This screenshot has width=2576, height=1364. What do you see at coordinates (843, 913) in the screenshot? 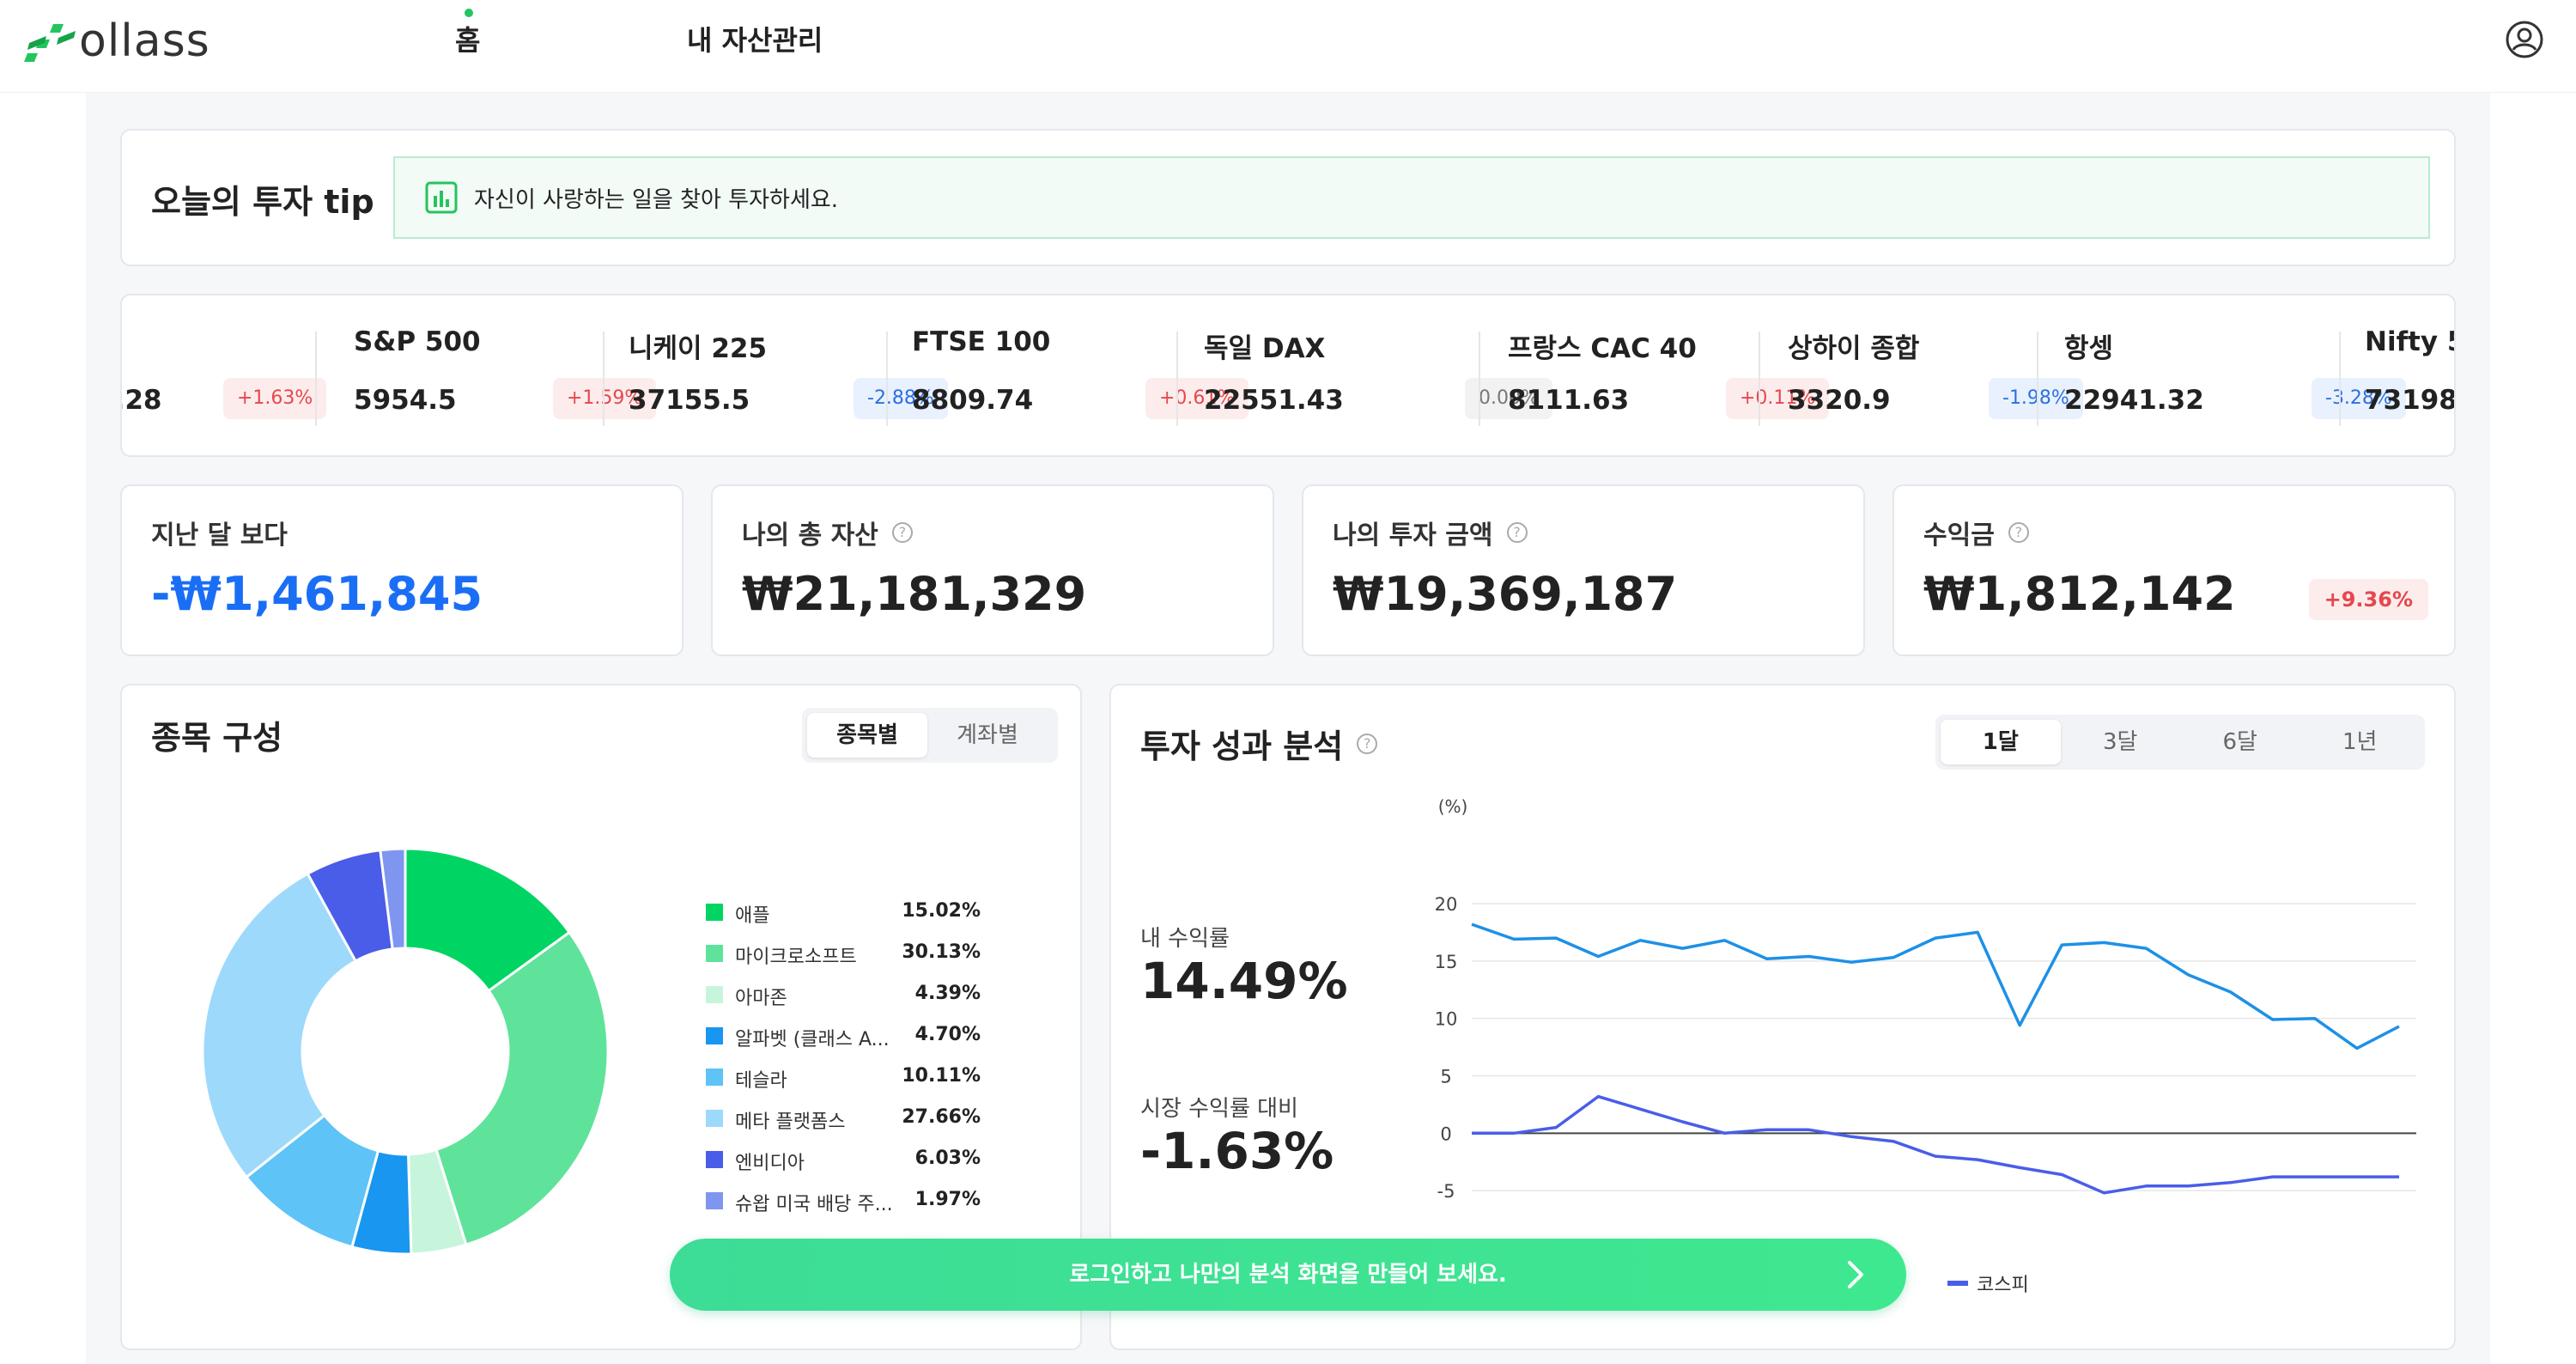
I see `legend-item: 애플 15.02%` at bounding box center [843, 913].